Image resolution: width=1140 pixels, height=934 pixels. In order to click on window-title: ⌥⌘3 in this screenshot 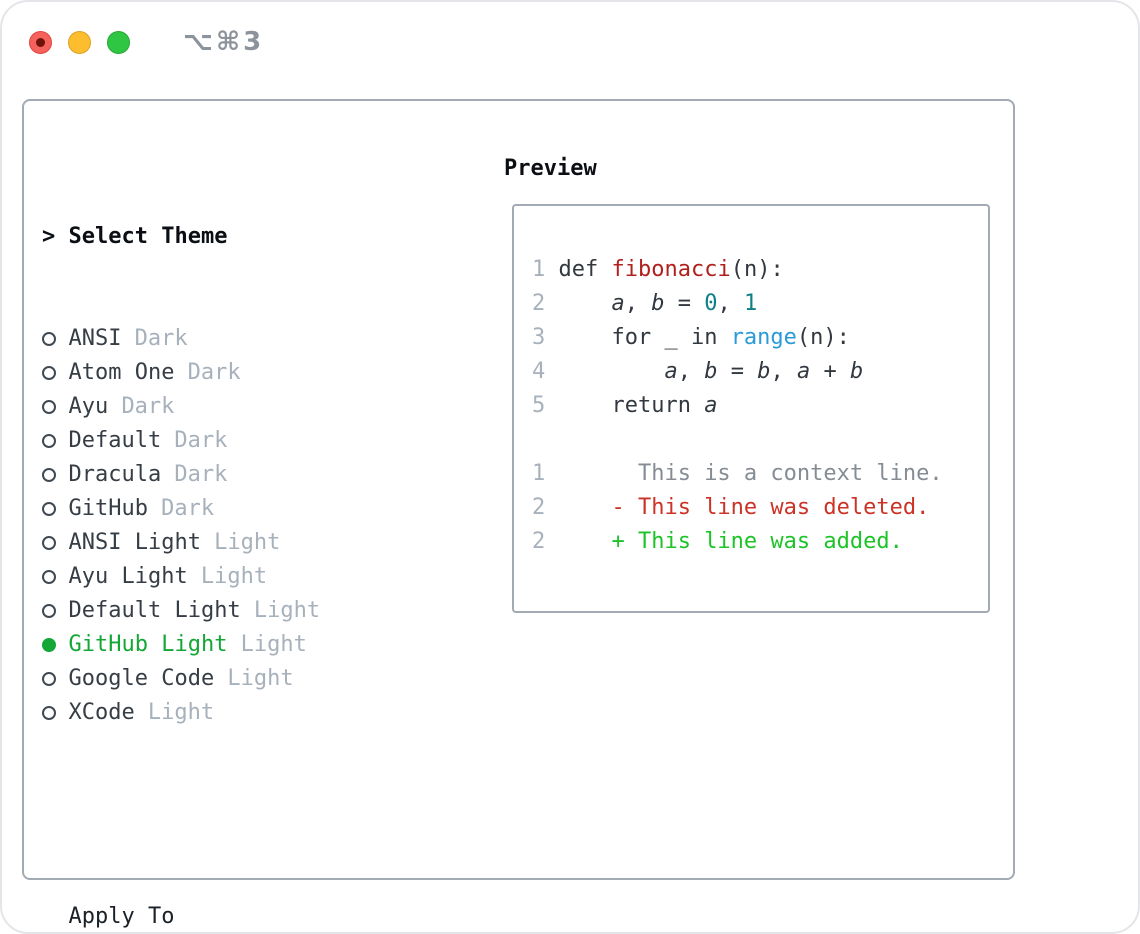, I will do `click(224, 42)`.